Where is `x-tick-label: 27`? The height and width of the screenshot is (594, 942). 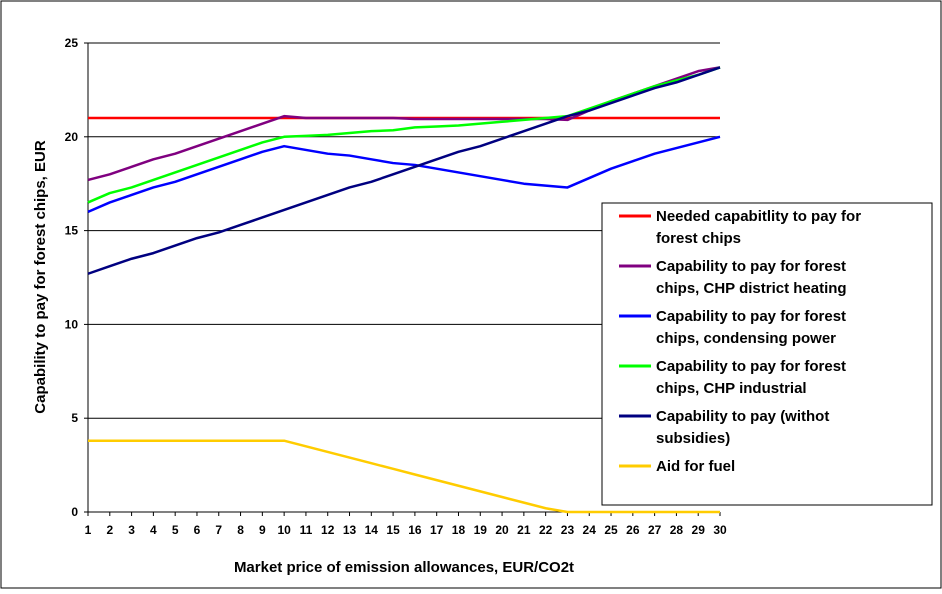 x-tick-label: 27 is located at coordinates (655, 530).